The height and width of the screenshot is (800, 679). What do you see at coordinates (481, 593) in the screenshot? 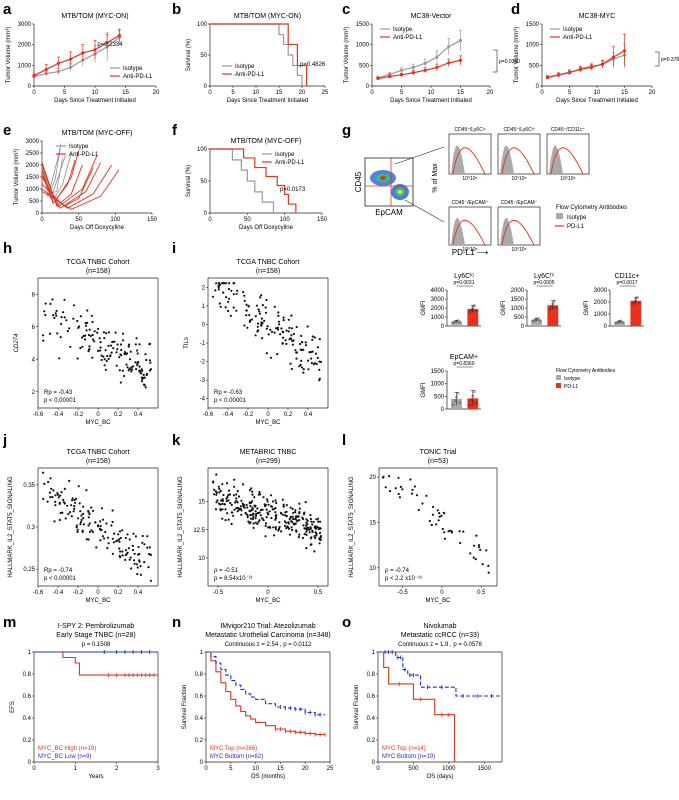
I see `x-tick-label: 0.5` at bounding box center [481, 593].